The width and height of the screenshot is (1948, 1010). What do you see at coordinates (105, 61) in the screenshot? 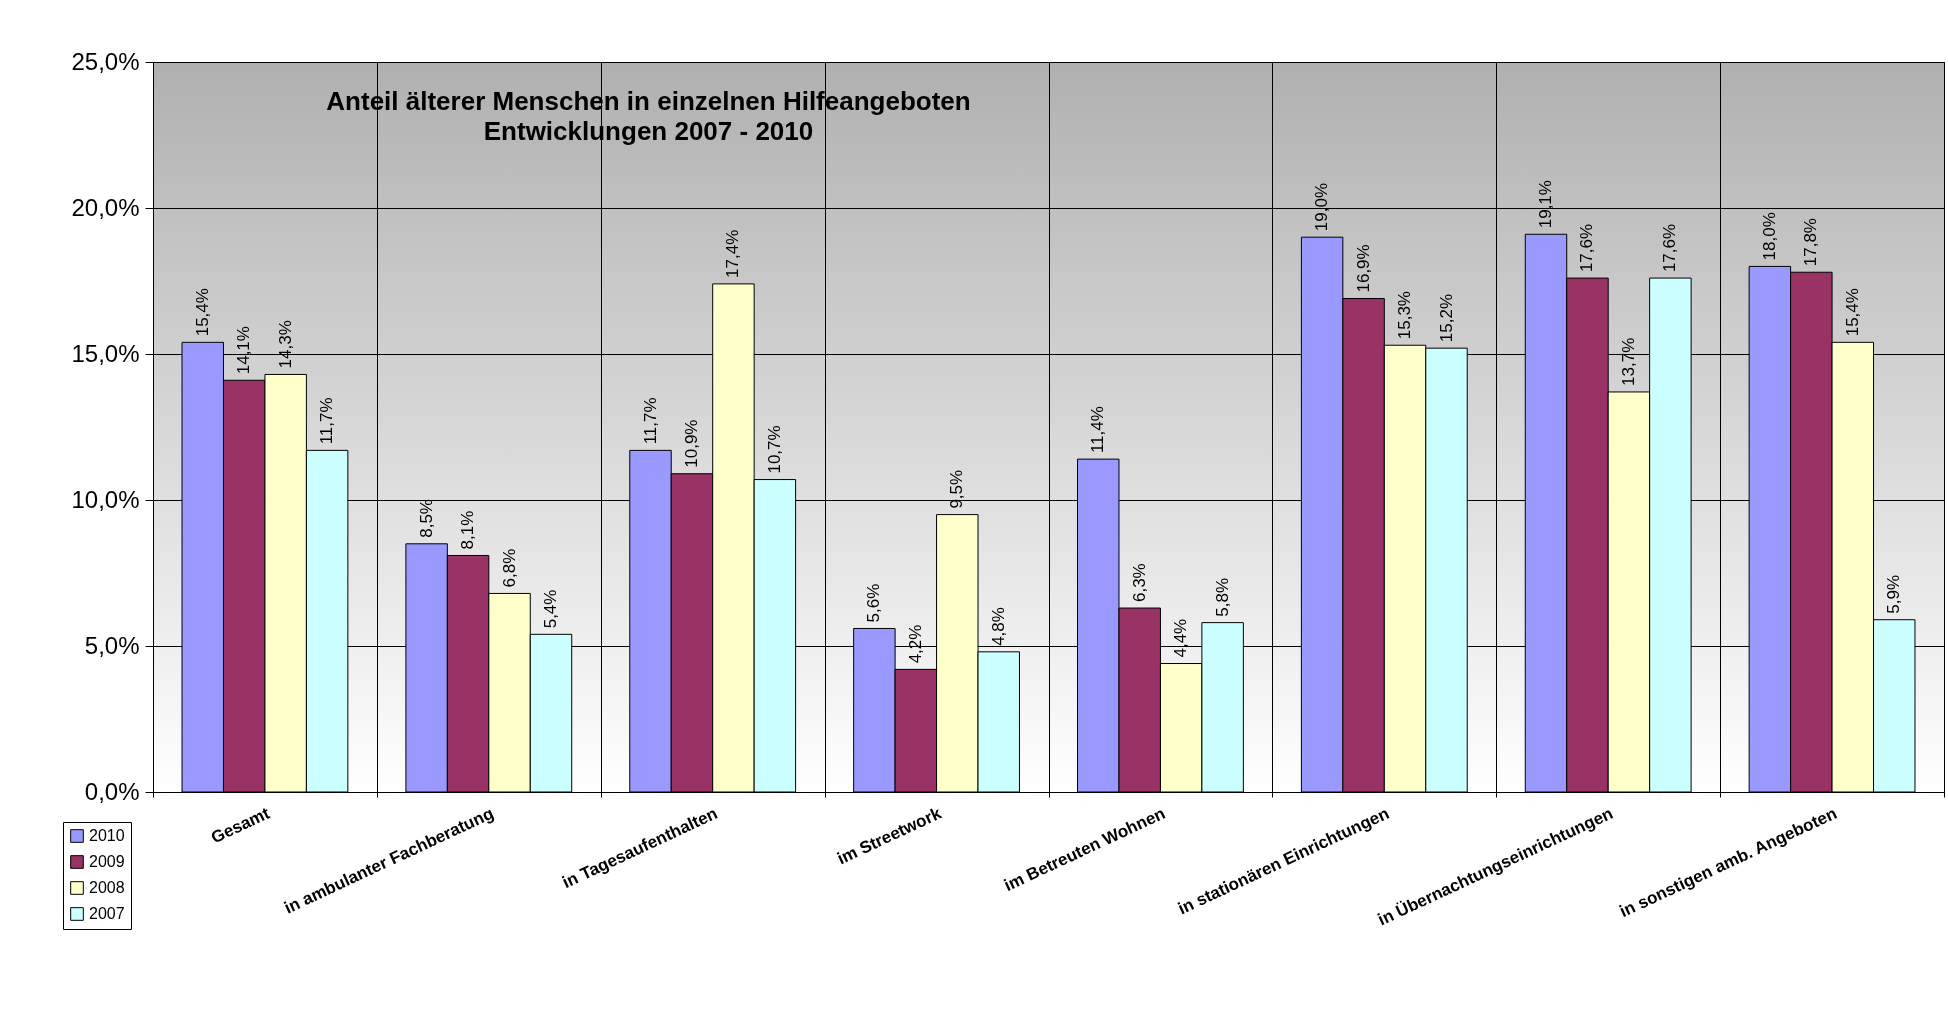
I see `y-tick-label: 25,0%` at bounding box center [105, 61].